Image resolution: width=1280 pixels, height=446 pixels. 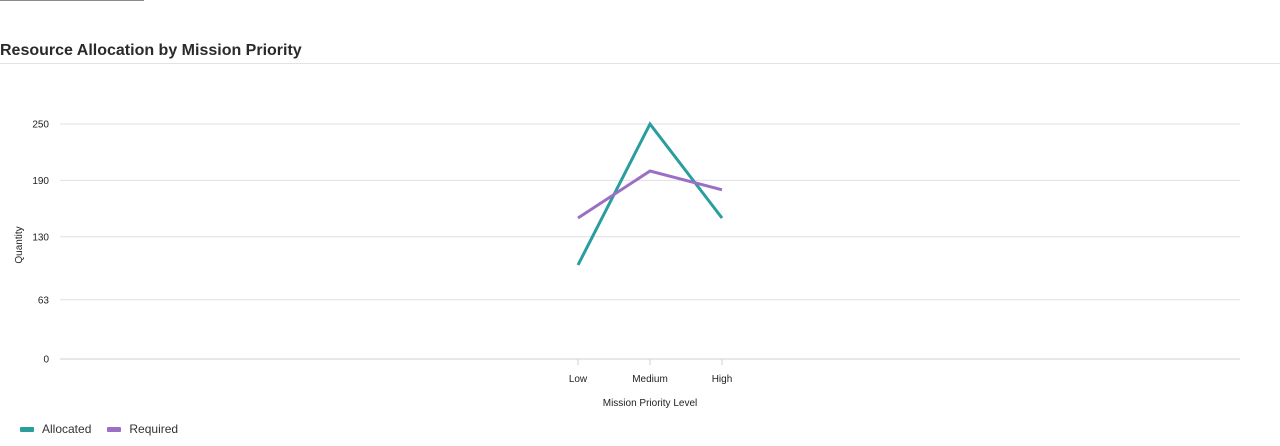 I want to click on x-axis-ticks: Low Medium High, so click(x=650, y=372).